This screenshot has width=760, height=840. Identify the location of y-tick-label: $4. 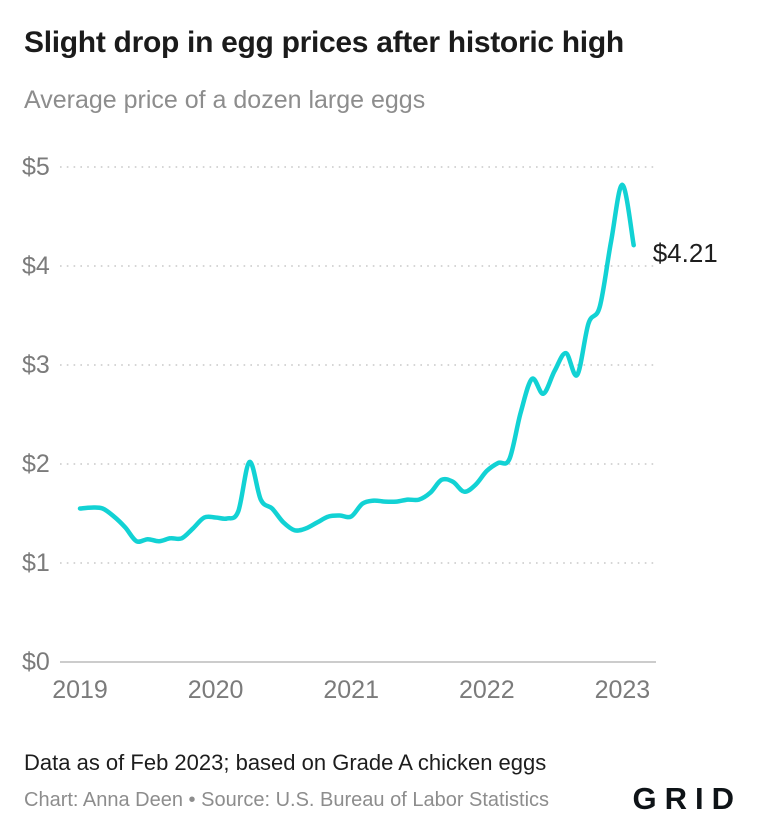
(36, 266).